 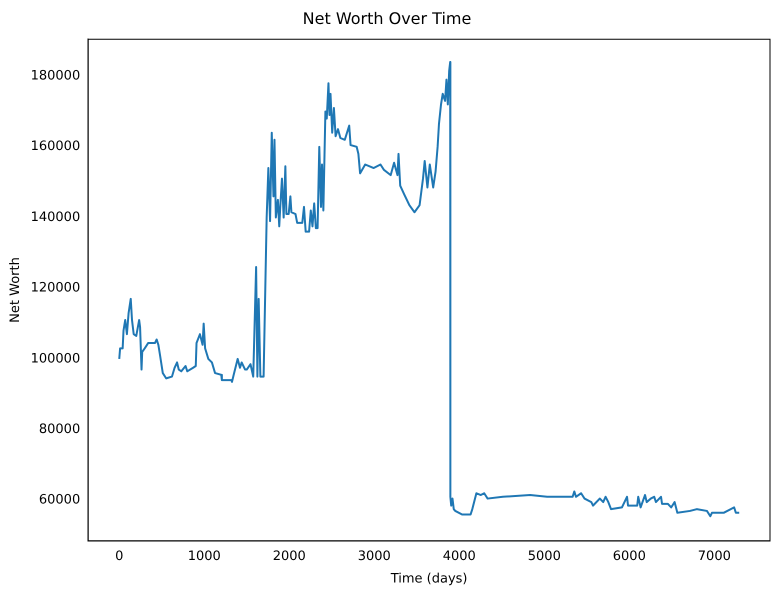 What do you see at coordinates (429, 579) in the screenshot?
I see `x-axis-title: Time (days)` at bounding box center [429, 579].